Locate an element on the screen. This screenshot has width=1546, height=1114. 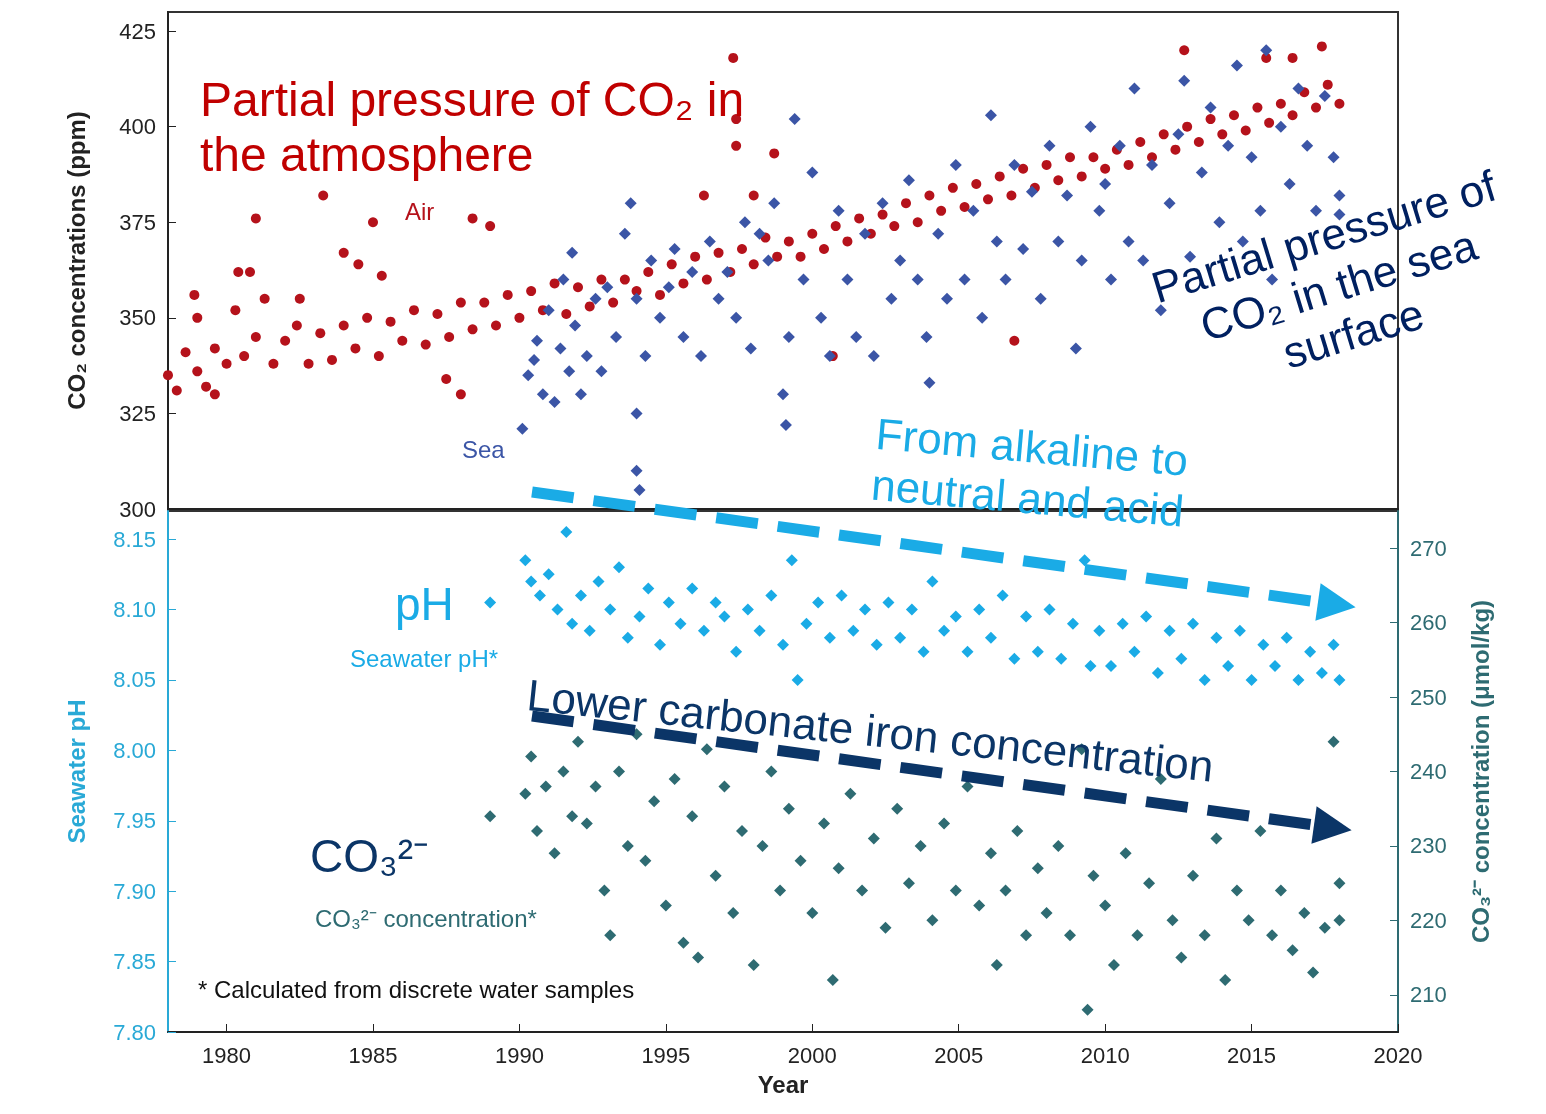
y-tick-label: 8.10 is located at coordinates (134, 610).